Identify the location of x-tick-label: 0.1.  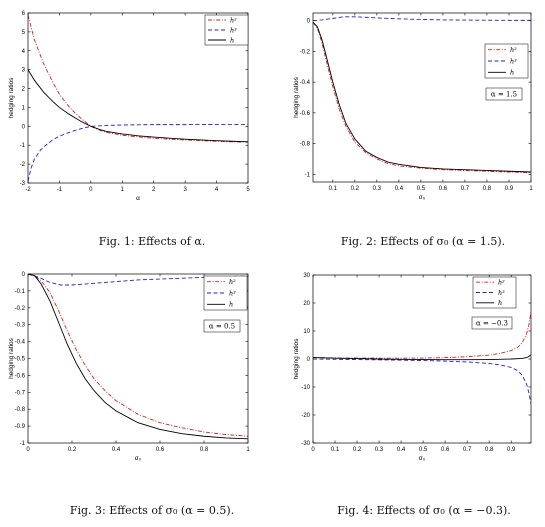
(335, 450).